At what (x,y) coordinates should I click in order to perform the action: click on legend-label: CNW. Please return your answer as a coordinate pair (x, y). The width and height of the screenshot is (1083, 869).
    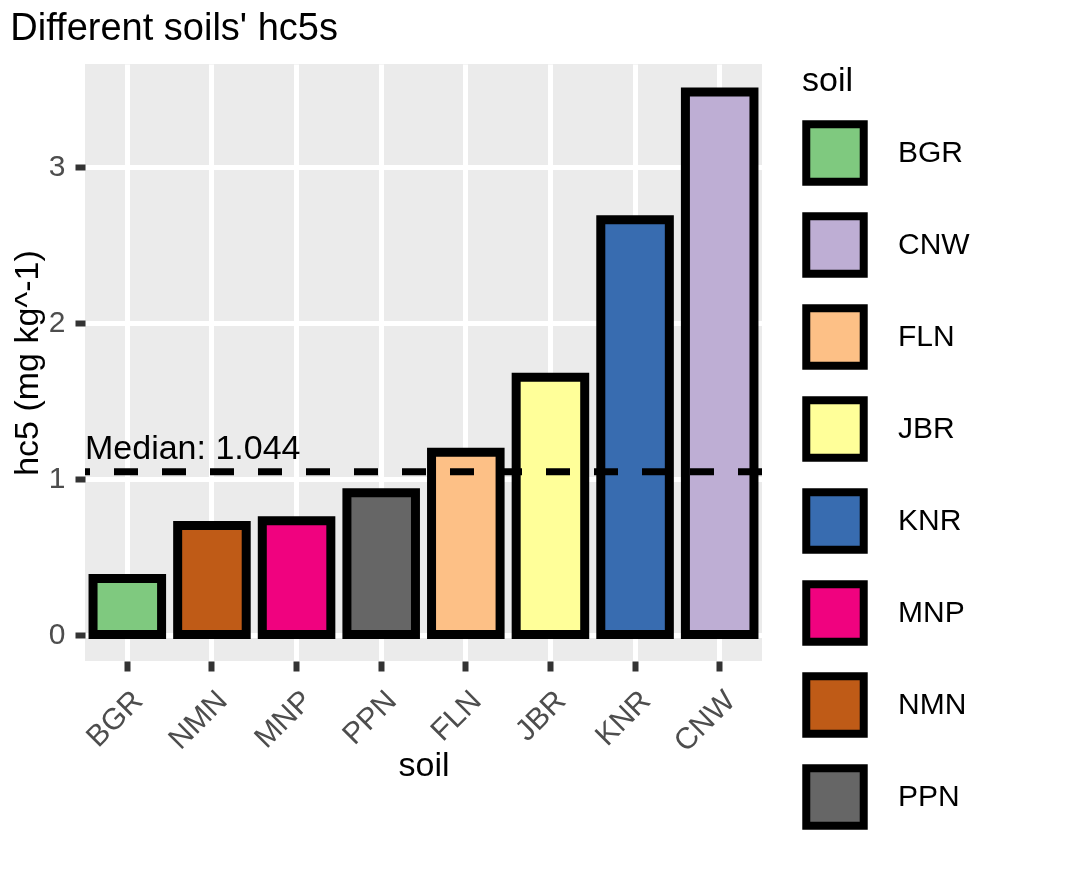
    Looking at the image, I should click on (934, 243).